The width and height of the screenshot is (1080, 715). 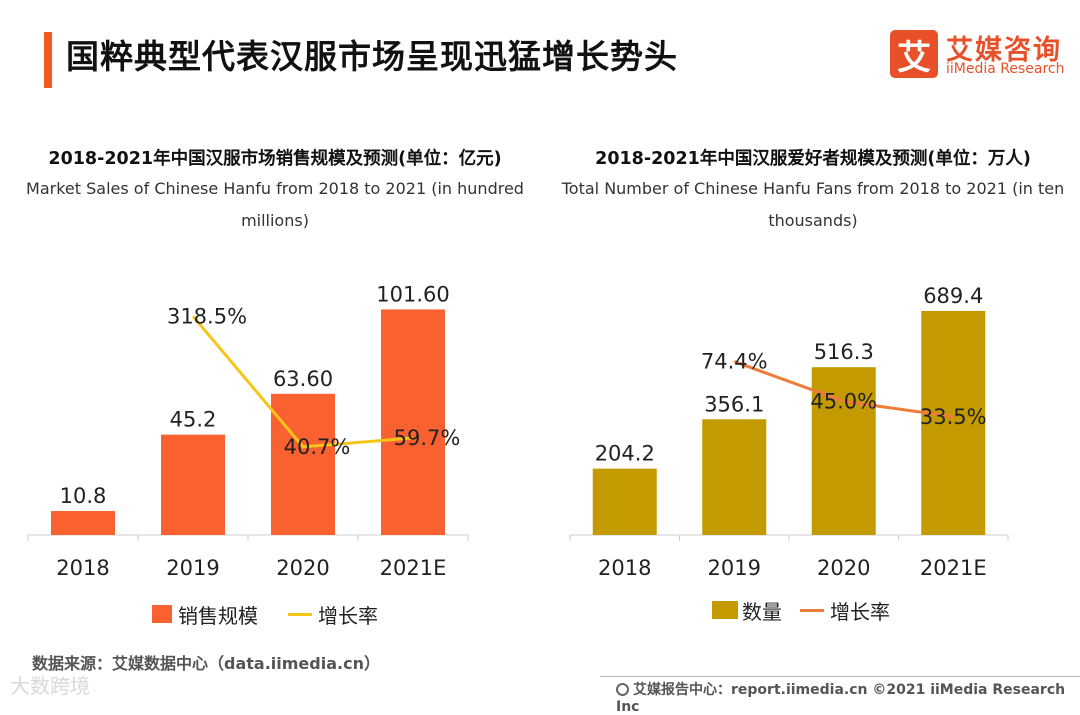 What do you see at coordinates (843, 401) in the screenshot?
I see `growth-rate-label: 45.0%` at bounding box center [843, 401].